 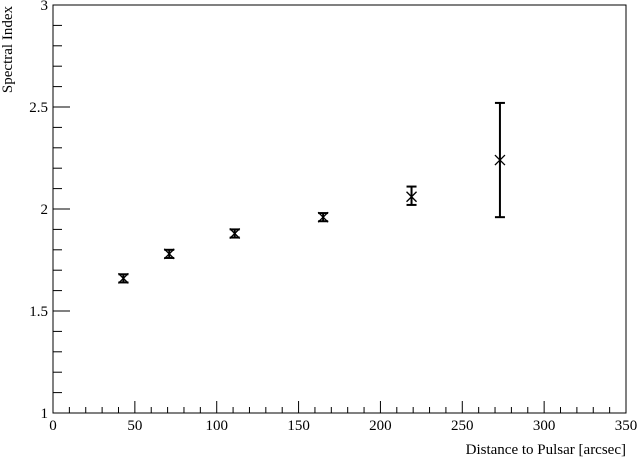 I want to click on y-tick-label: 2, so click(x=45, y=210).